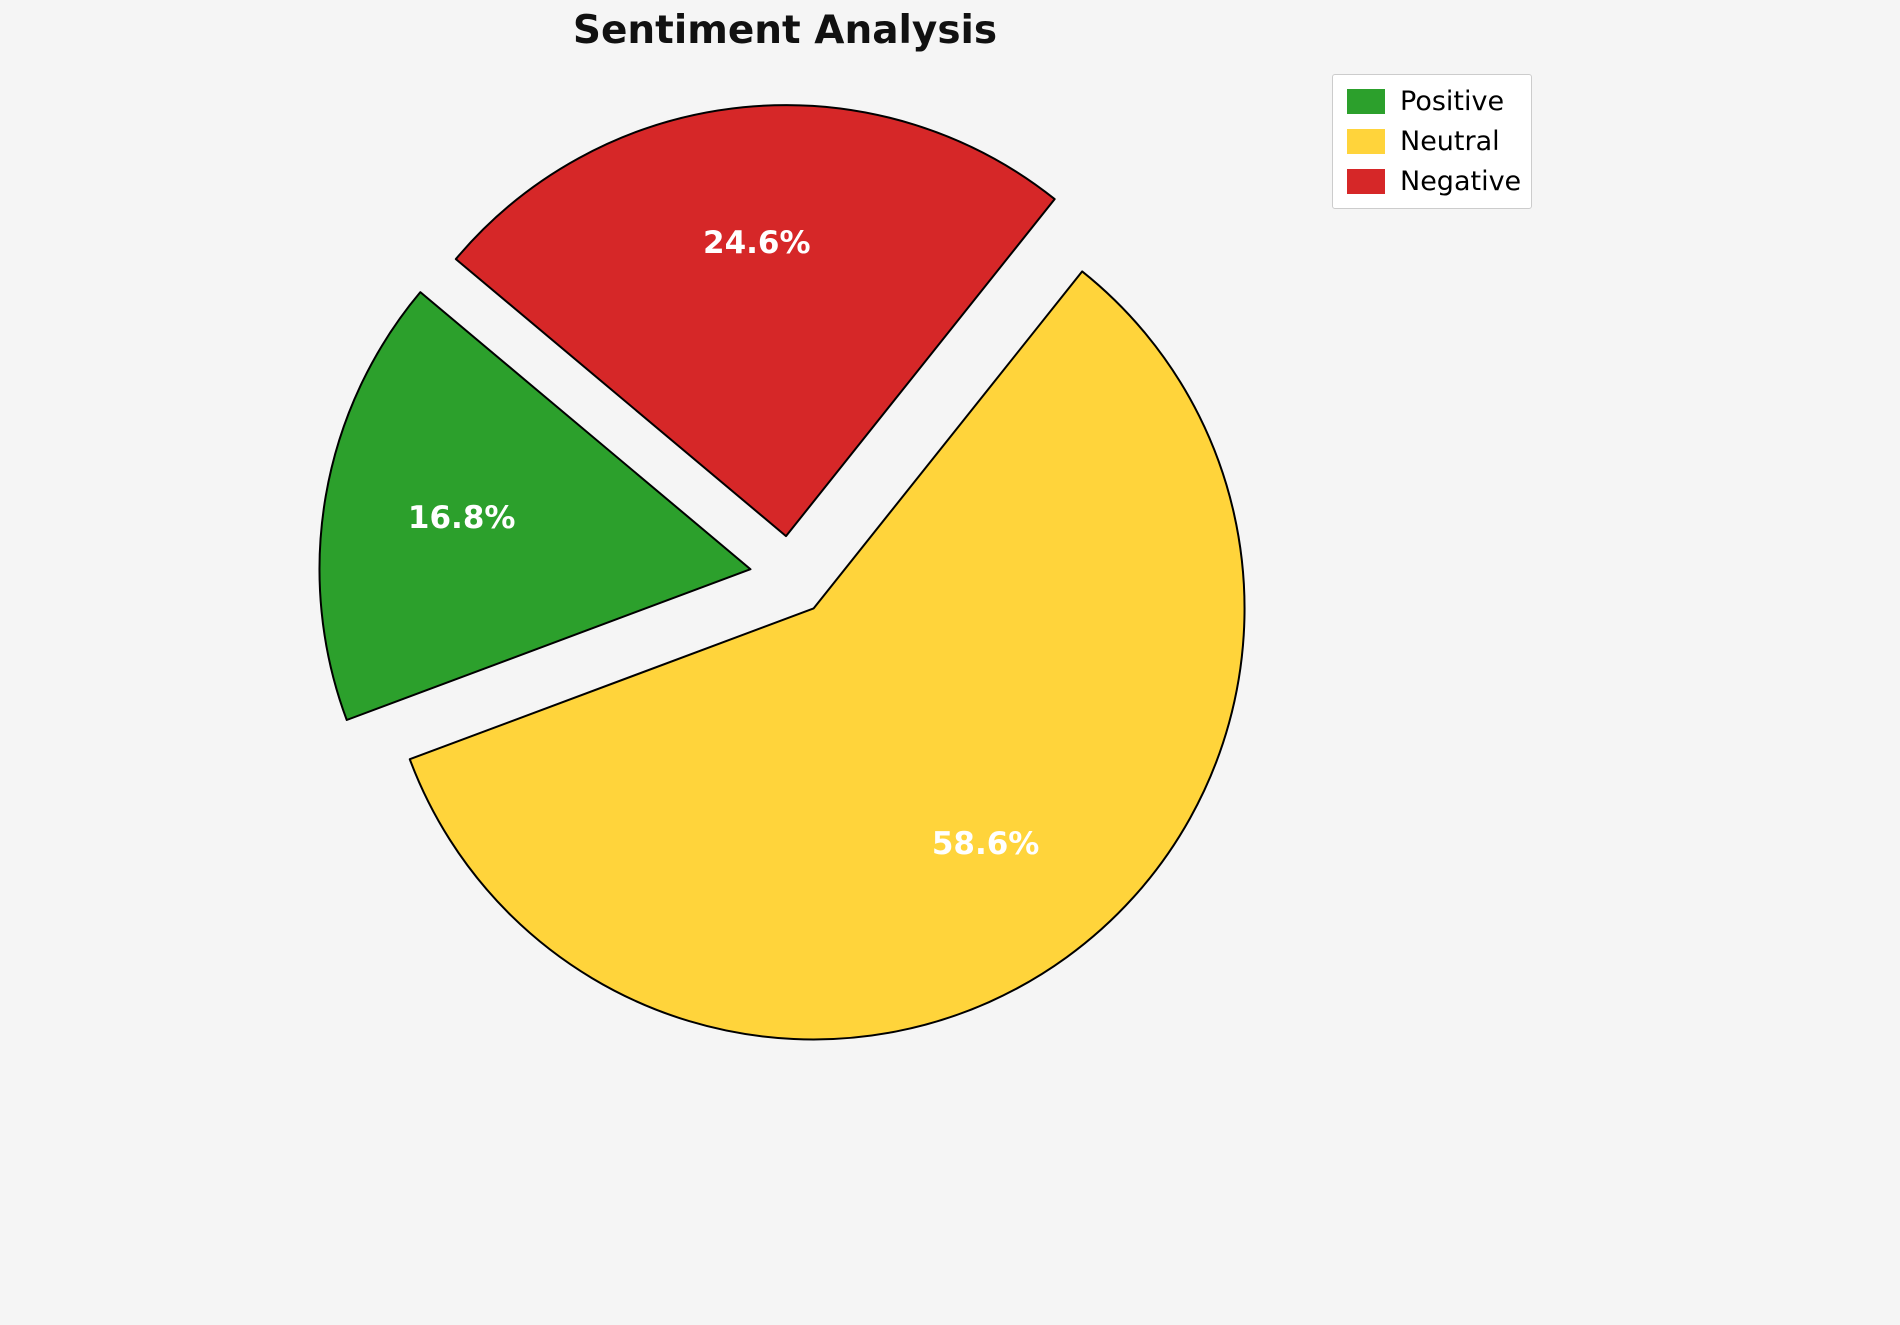 The width and height of the screenshot is (1900, 1325). Describe the element at coordinates (462, 518) in the screenshot. I see `pie-slice-pct-label-positive: 16.8%` at that location.